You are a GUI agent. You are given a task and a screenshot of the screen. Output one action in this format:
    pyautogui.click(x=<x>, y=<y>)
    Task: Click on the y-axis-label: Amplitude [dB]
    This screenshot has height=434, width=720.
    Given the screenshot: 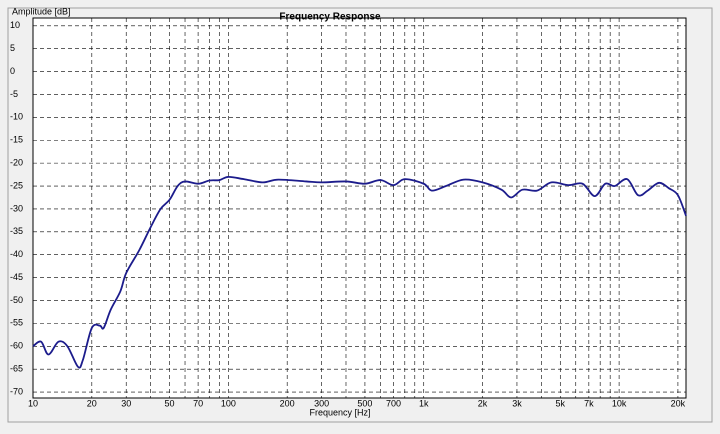 What is the action you would take?
    pyautogui.click(x=41, y=11)
    